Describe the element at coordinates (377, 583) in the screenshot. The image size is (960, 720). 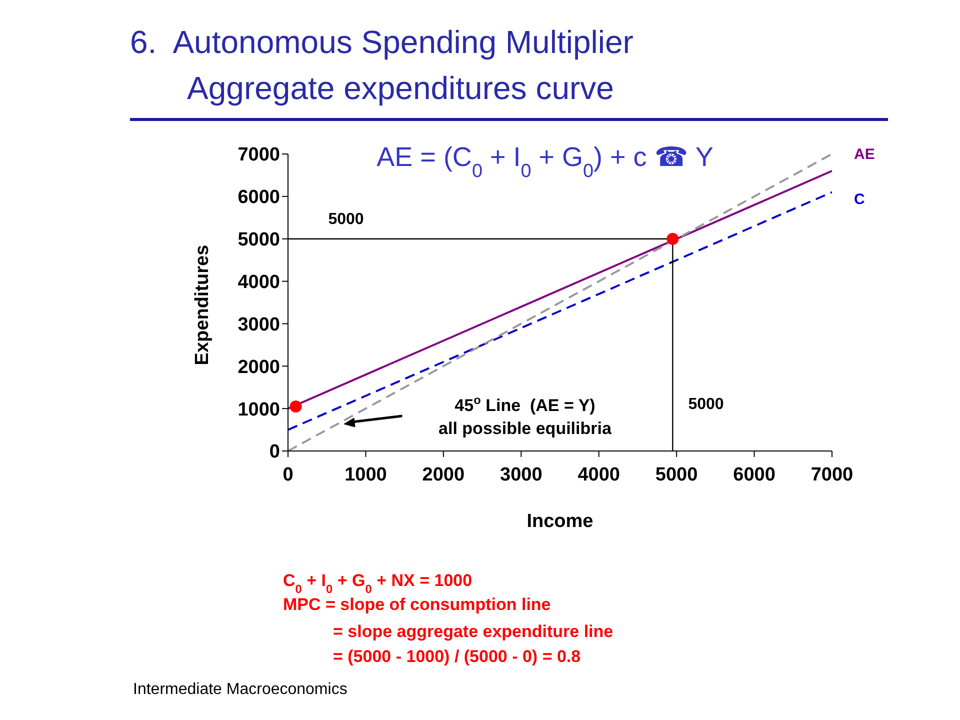
I see `text: C$_{0}$ + I$_{0}$ + G$_{0}$ + NX = 1000` at that location.